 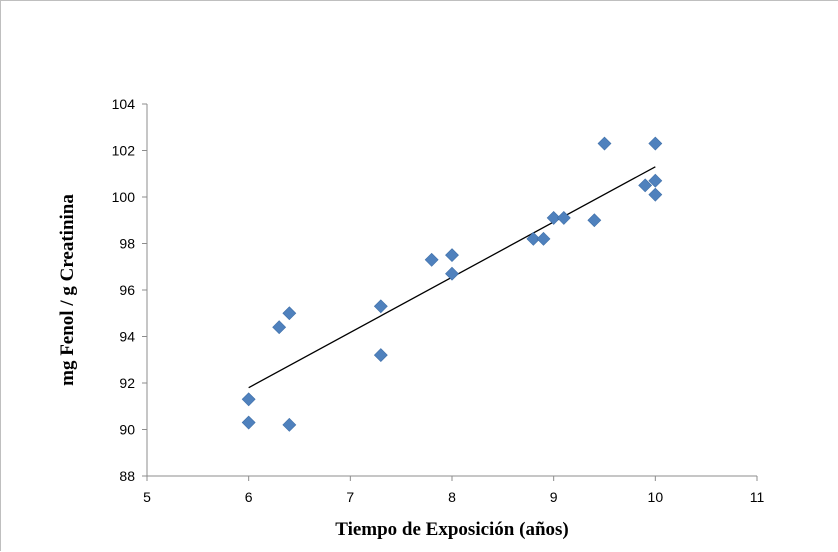 I want to click on x-axis-ticks: 5 6 7 8 9 10 11, so click(x=453, y=490).